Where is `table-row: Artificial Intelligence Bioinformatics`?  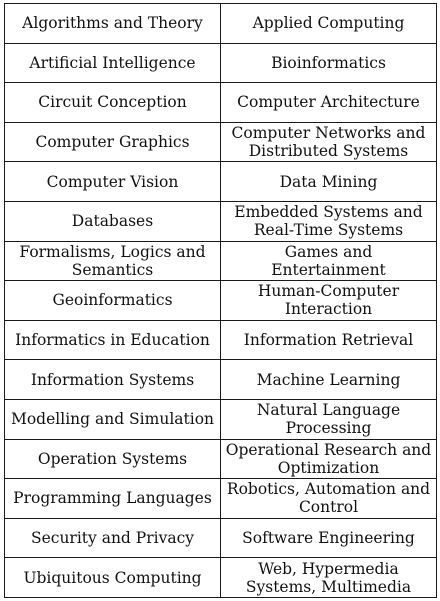
table-row: Artificial Intelligence Bioinformatics is located at coordinates (220, 63).